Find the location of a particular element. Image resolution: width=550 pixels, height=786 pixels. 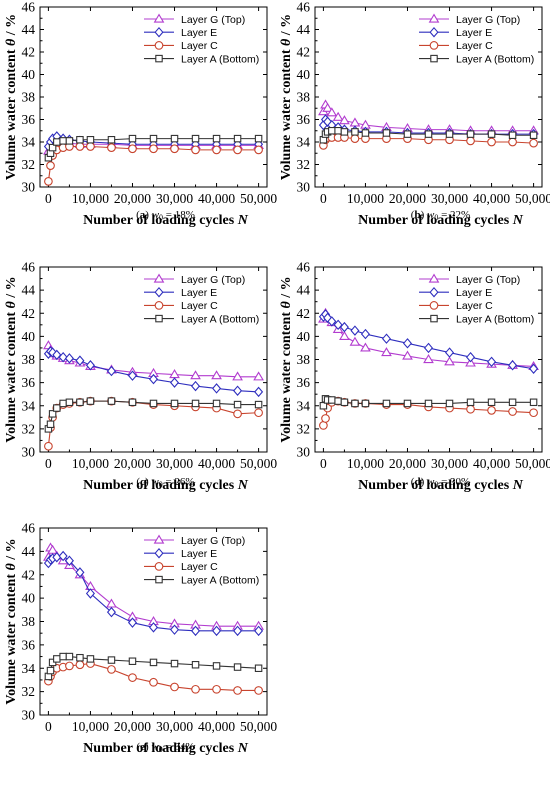

panel-caption: (d) w0 = 30% is located at coordinates (440, 482).